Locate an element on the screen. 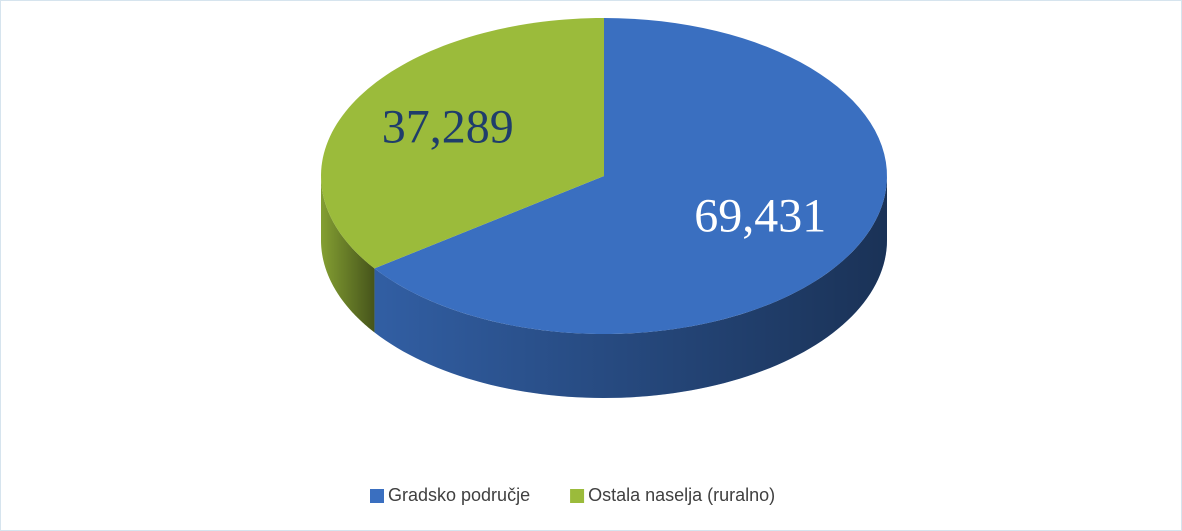 Image resolution: width=1182 pixels, height=531 pixels. data-label: 37,289 is located at coordinates (448, 126).